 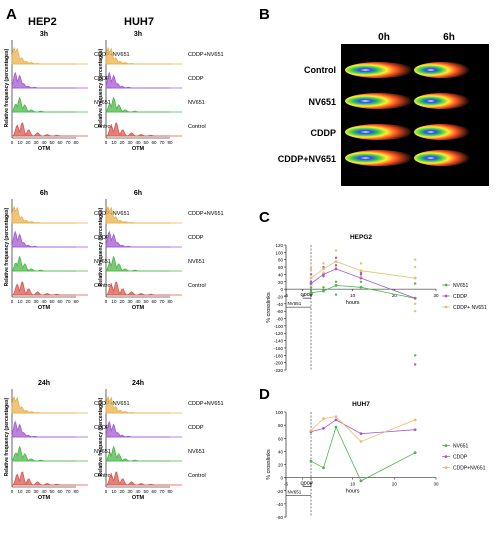 I want to click on y-tick-label: 40, so click(x=281, y=274).